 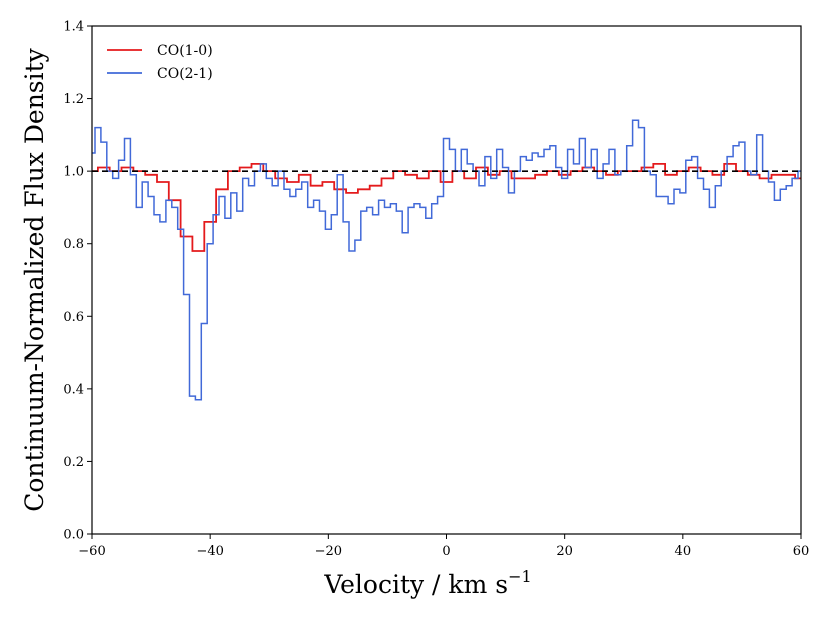 I want to click on x-tick-label: 0, so click(x=446, y=551).